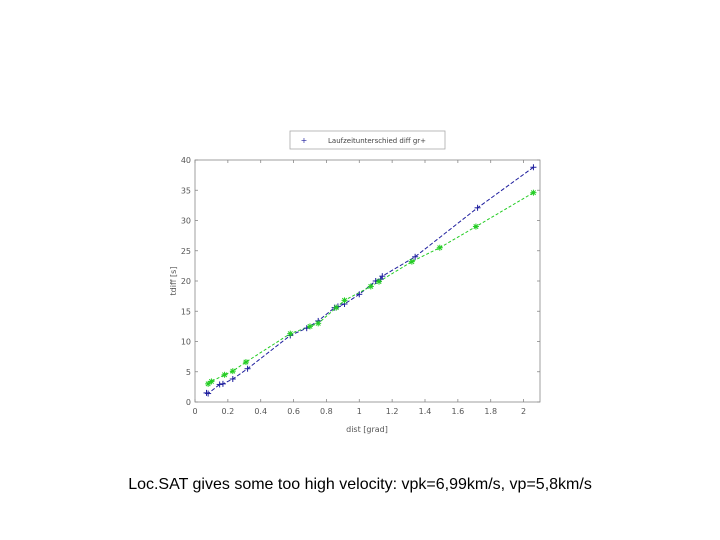  I want to click on y-tick-label: 35, so click(186, 190).